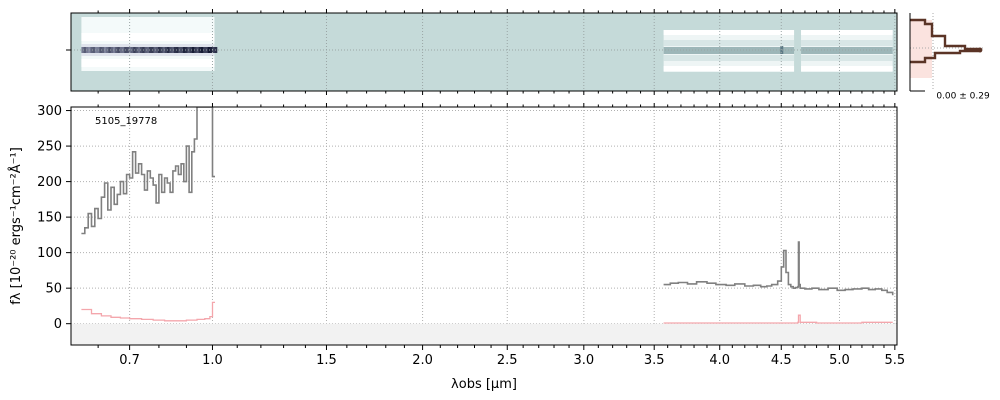 This screenshot has width=1000, height=400. I want to click on y-tick-label: 250, so click(49, 147).